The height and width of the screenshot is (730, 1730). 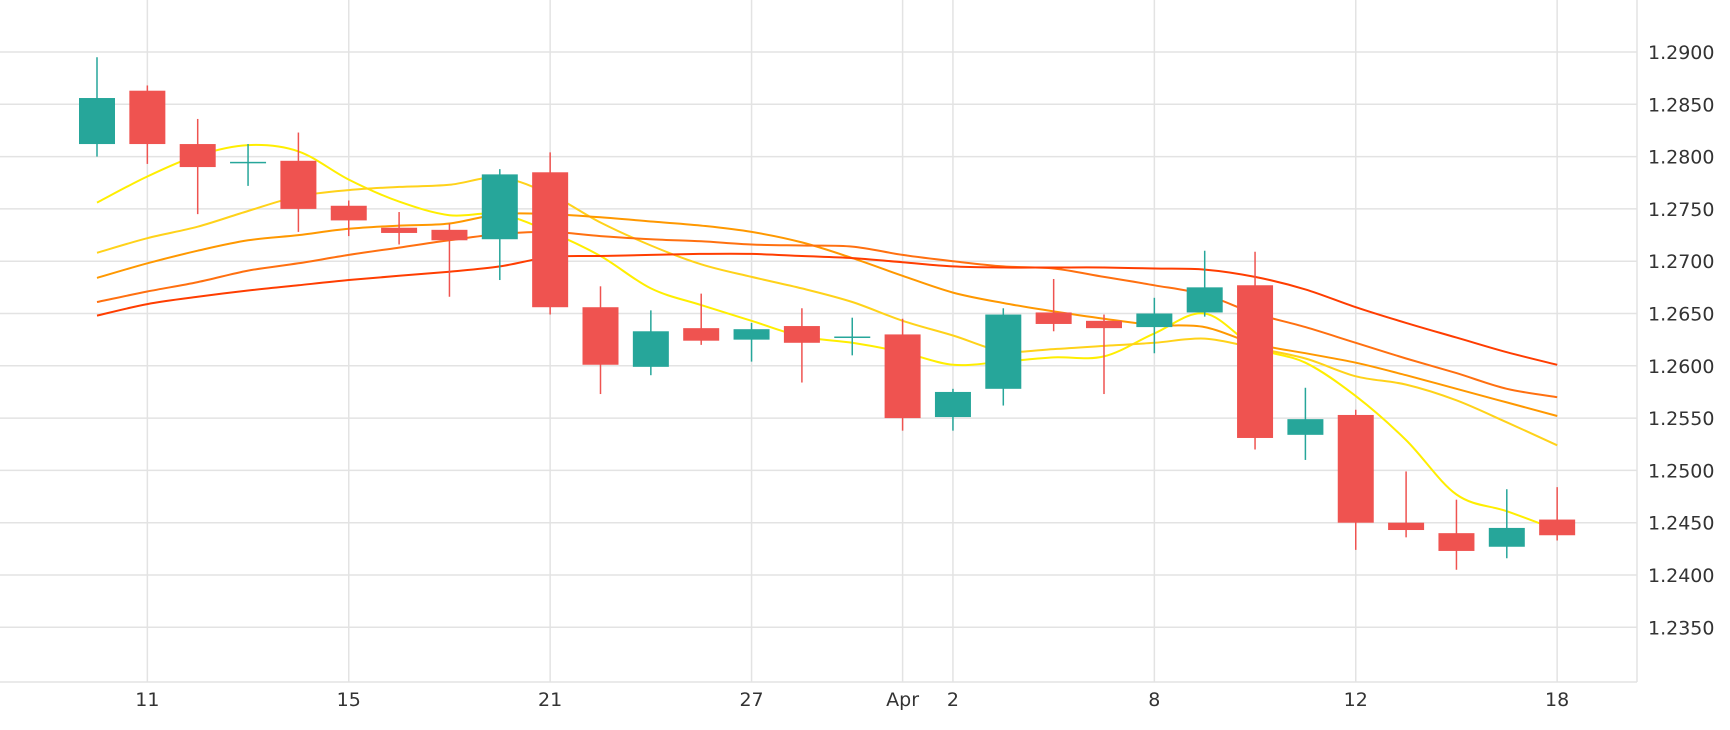 I want to click on y-tick-label: 1.2350, so click(x=1681, y=628).